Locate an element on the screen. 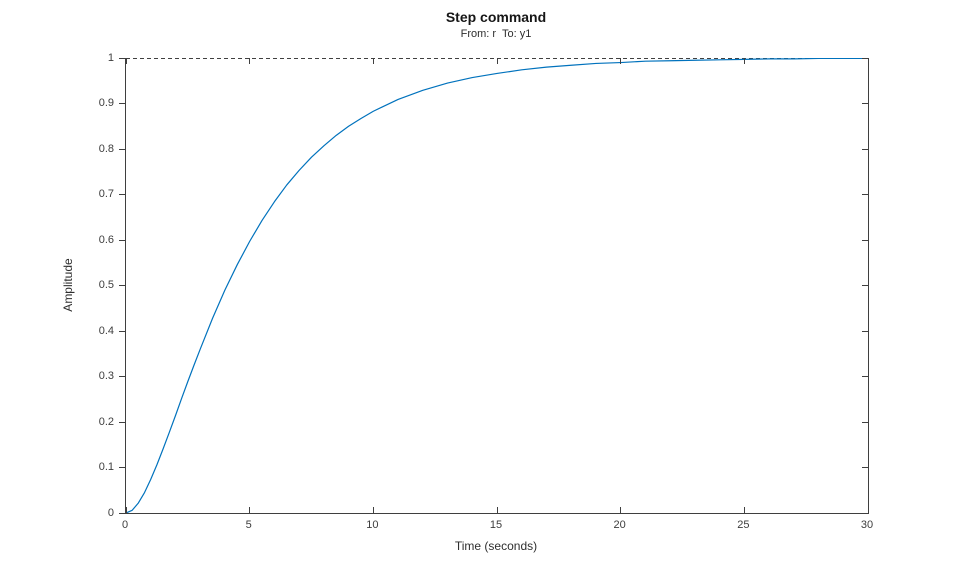 The width and height of the screenshot is (959, 577). x-axis-label: Time (seconds) is located at coordinates (496, 546).